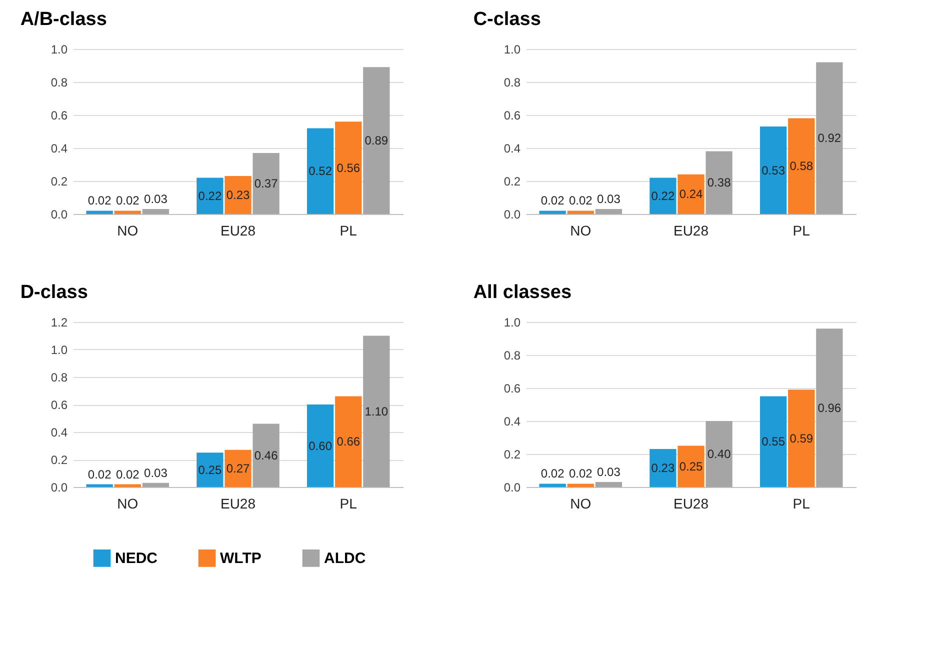 This screenshot has height=663, width=935. I want to click on data-label: 0.96, so click(830, 407).